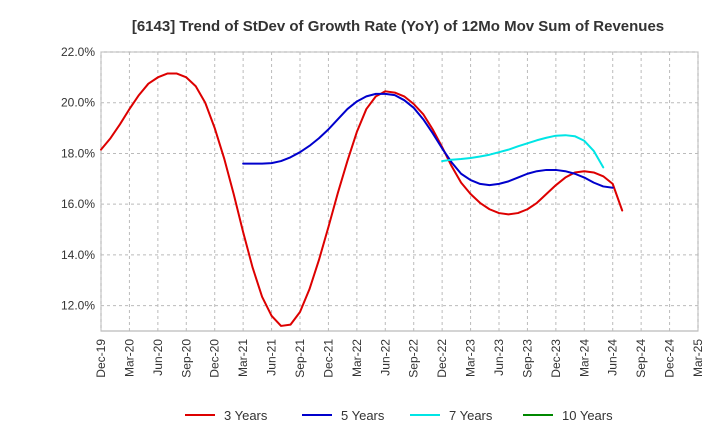 The width and height of the screenshot is (720, 445). I want to click on x-tick-label: Mar-23, so click(471, 358).